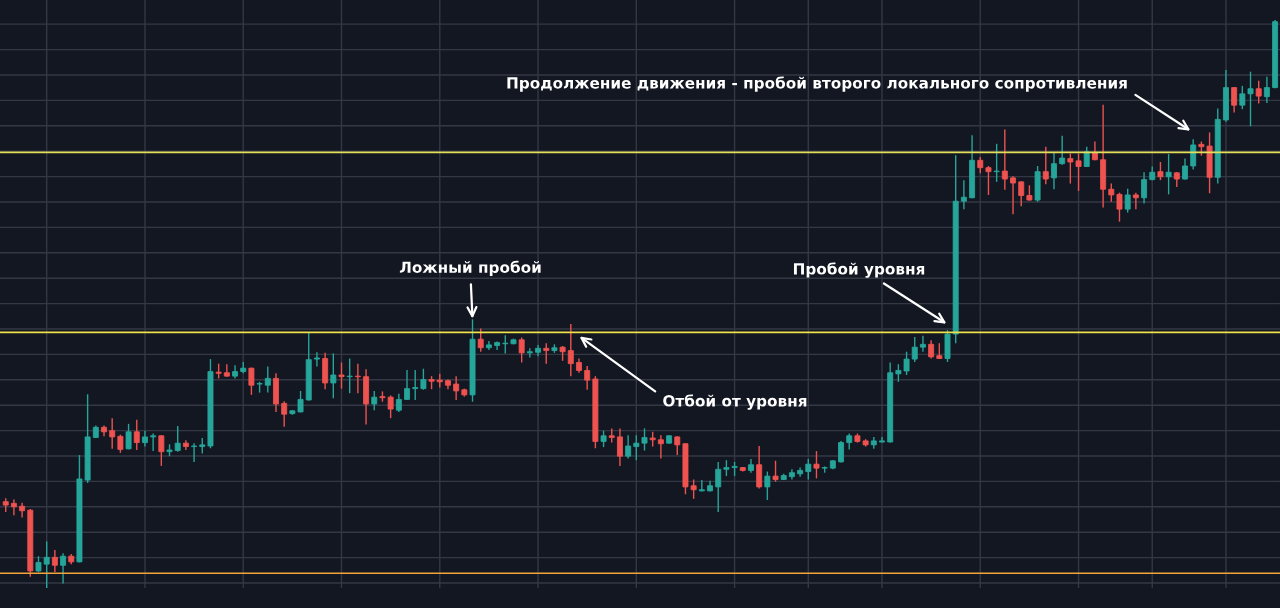 The width and height of the screenshot is (1280, 608). What do you see at coordinates (735, 402) in the screenshot?
I see `annotation: Отбой от уровня` at bounding box center [735, 402].